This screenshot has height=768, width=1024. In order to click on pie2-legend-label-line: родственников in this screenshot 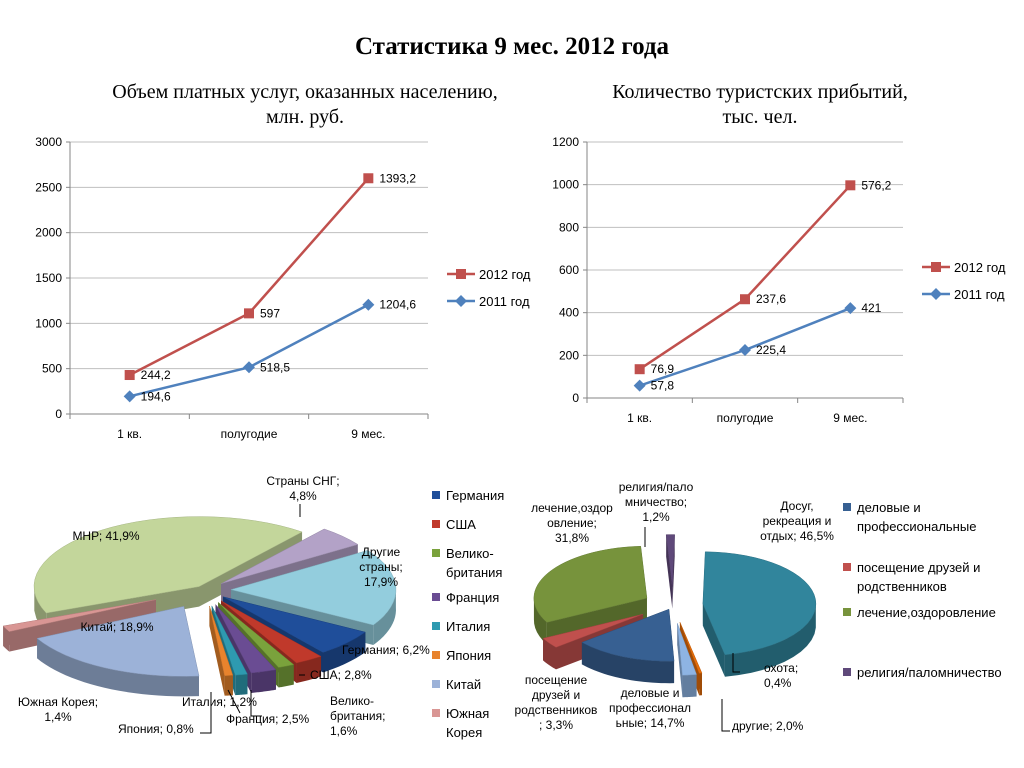, I will do `click(902, 586)`.